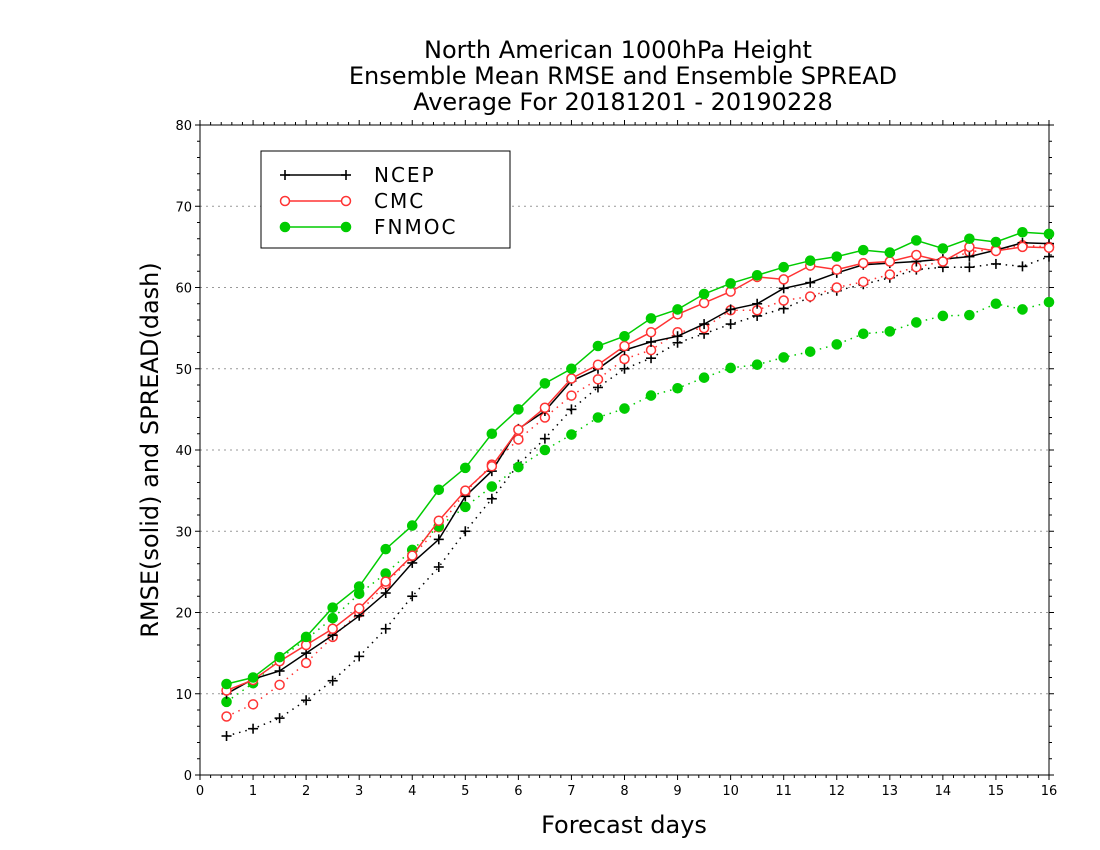 The image size is (1100, 850). Describe the element at coordinates (183, 695) in the screenshot. I see `y-tick-label: 10` at that location.